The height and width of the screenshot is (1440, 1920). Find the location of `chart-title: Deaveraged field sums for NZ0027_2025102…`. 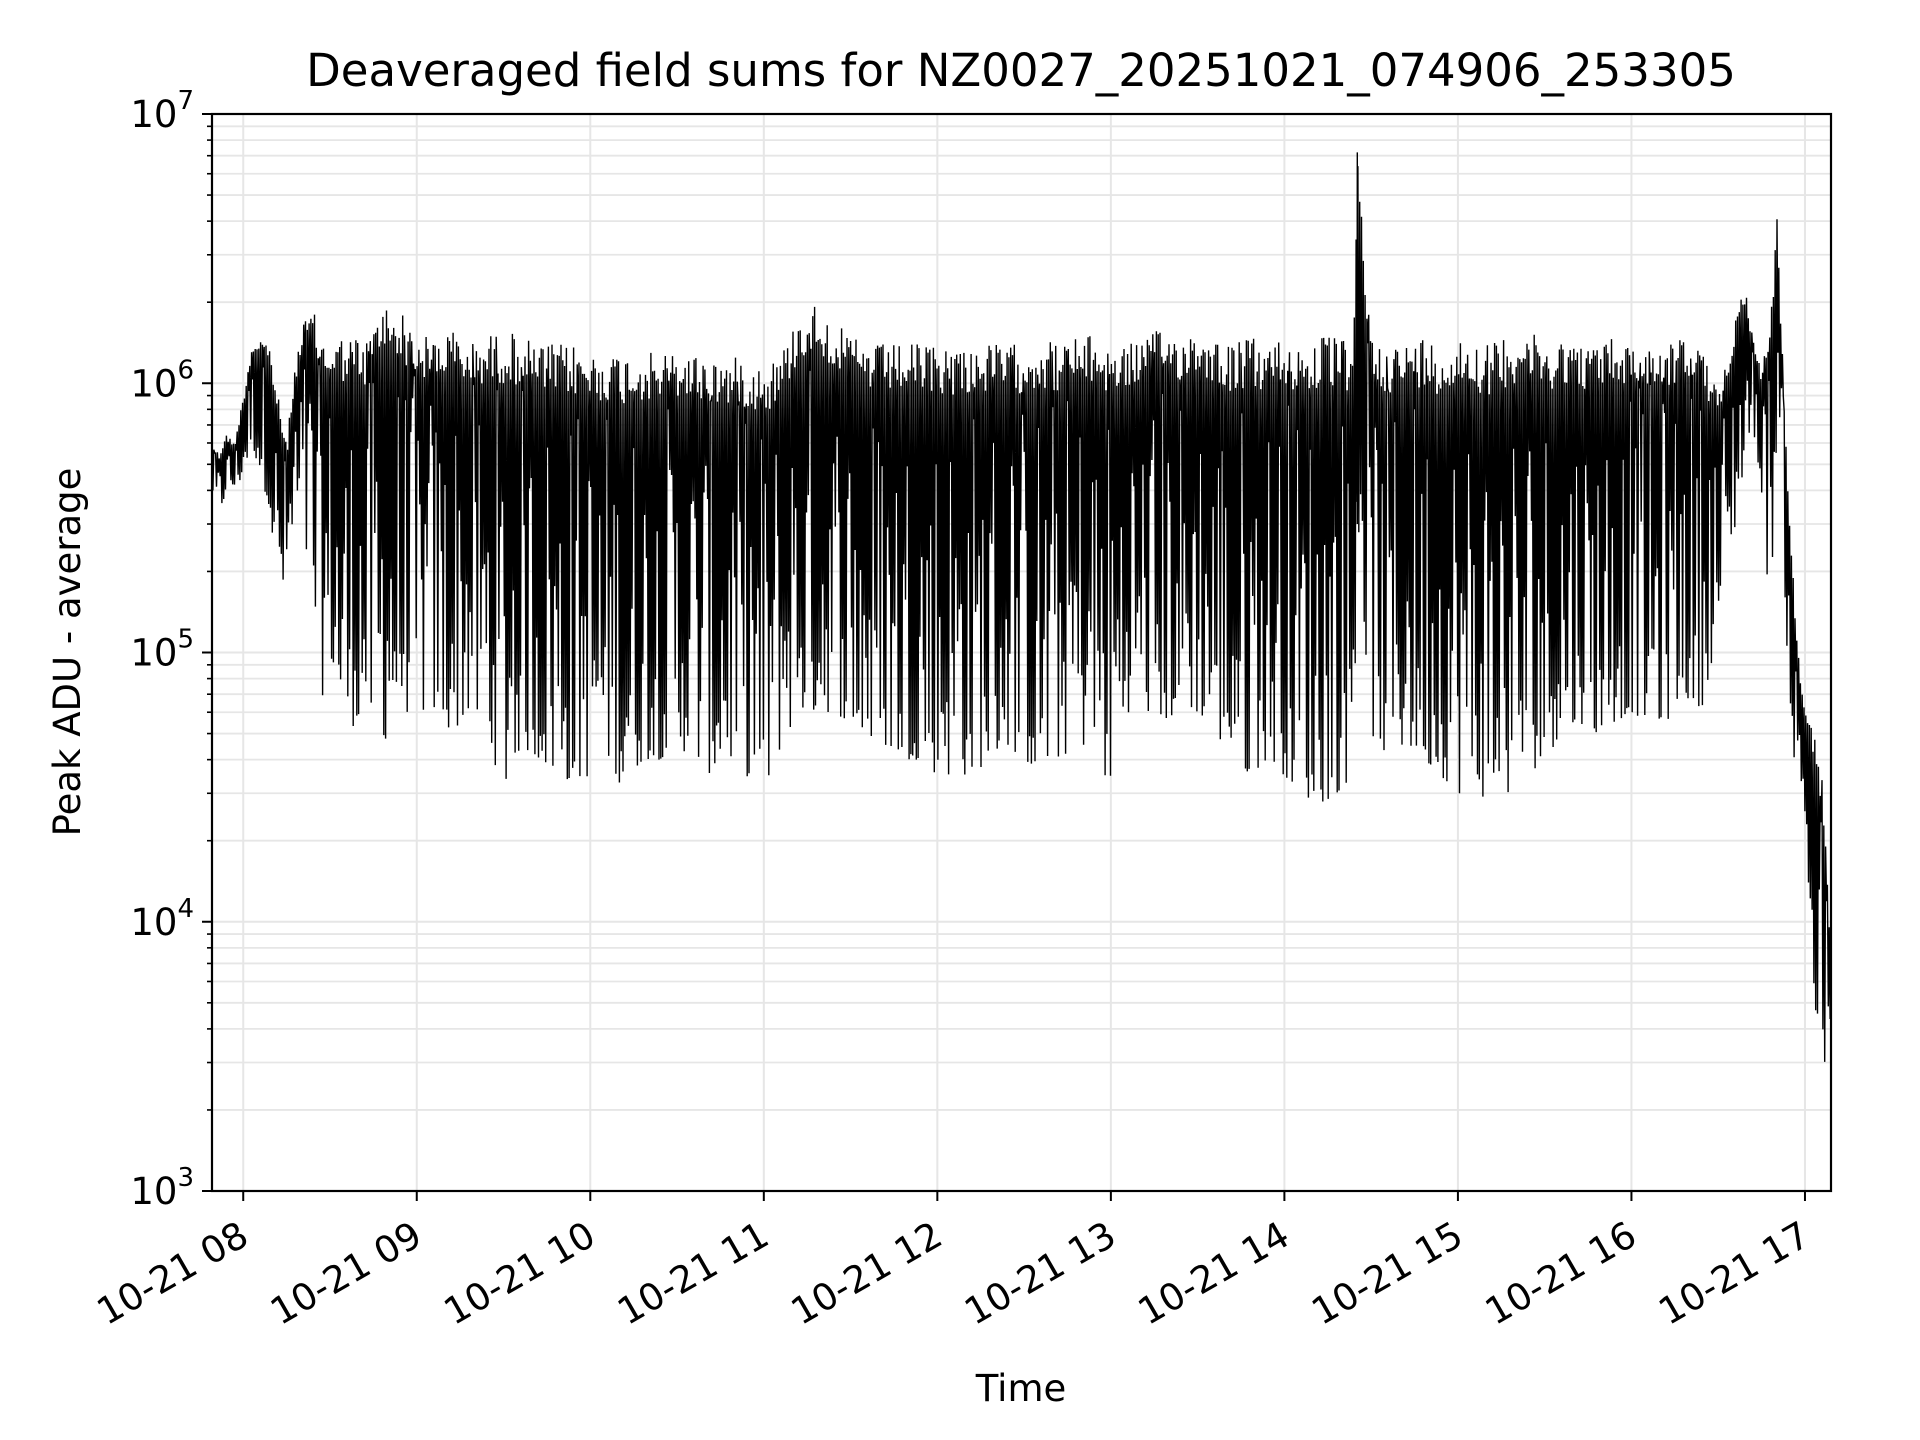

chart-title: Deaveraged field sums for NZ0027_2025102… is located at coordinates (1021, 70).